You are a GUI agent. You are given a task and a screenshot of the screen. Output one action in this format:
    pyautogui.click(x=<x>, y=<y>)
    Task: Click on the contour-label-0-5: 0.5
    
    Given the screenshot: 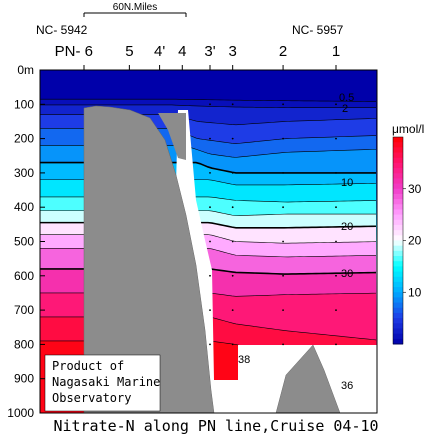 What is the action you would take?
    pyautogui.click(x=346, y=98)
    